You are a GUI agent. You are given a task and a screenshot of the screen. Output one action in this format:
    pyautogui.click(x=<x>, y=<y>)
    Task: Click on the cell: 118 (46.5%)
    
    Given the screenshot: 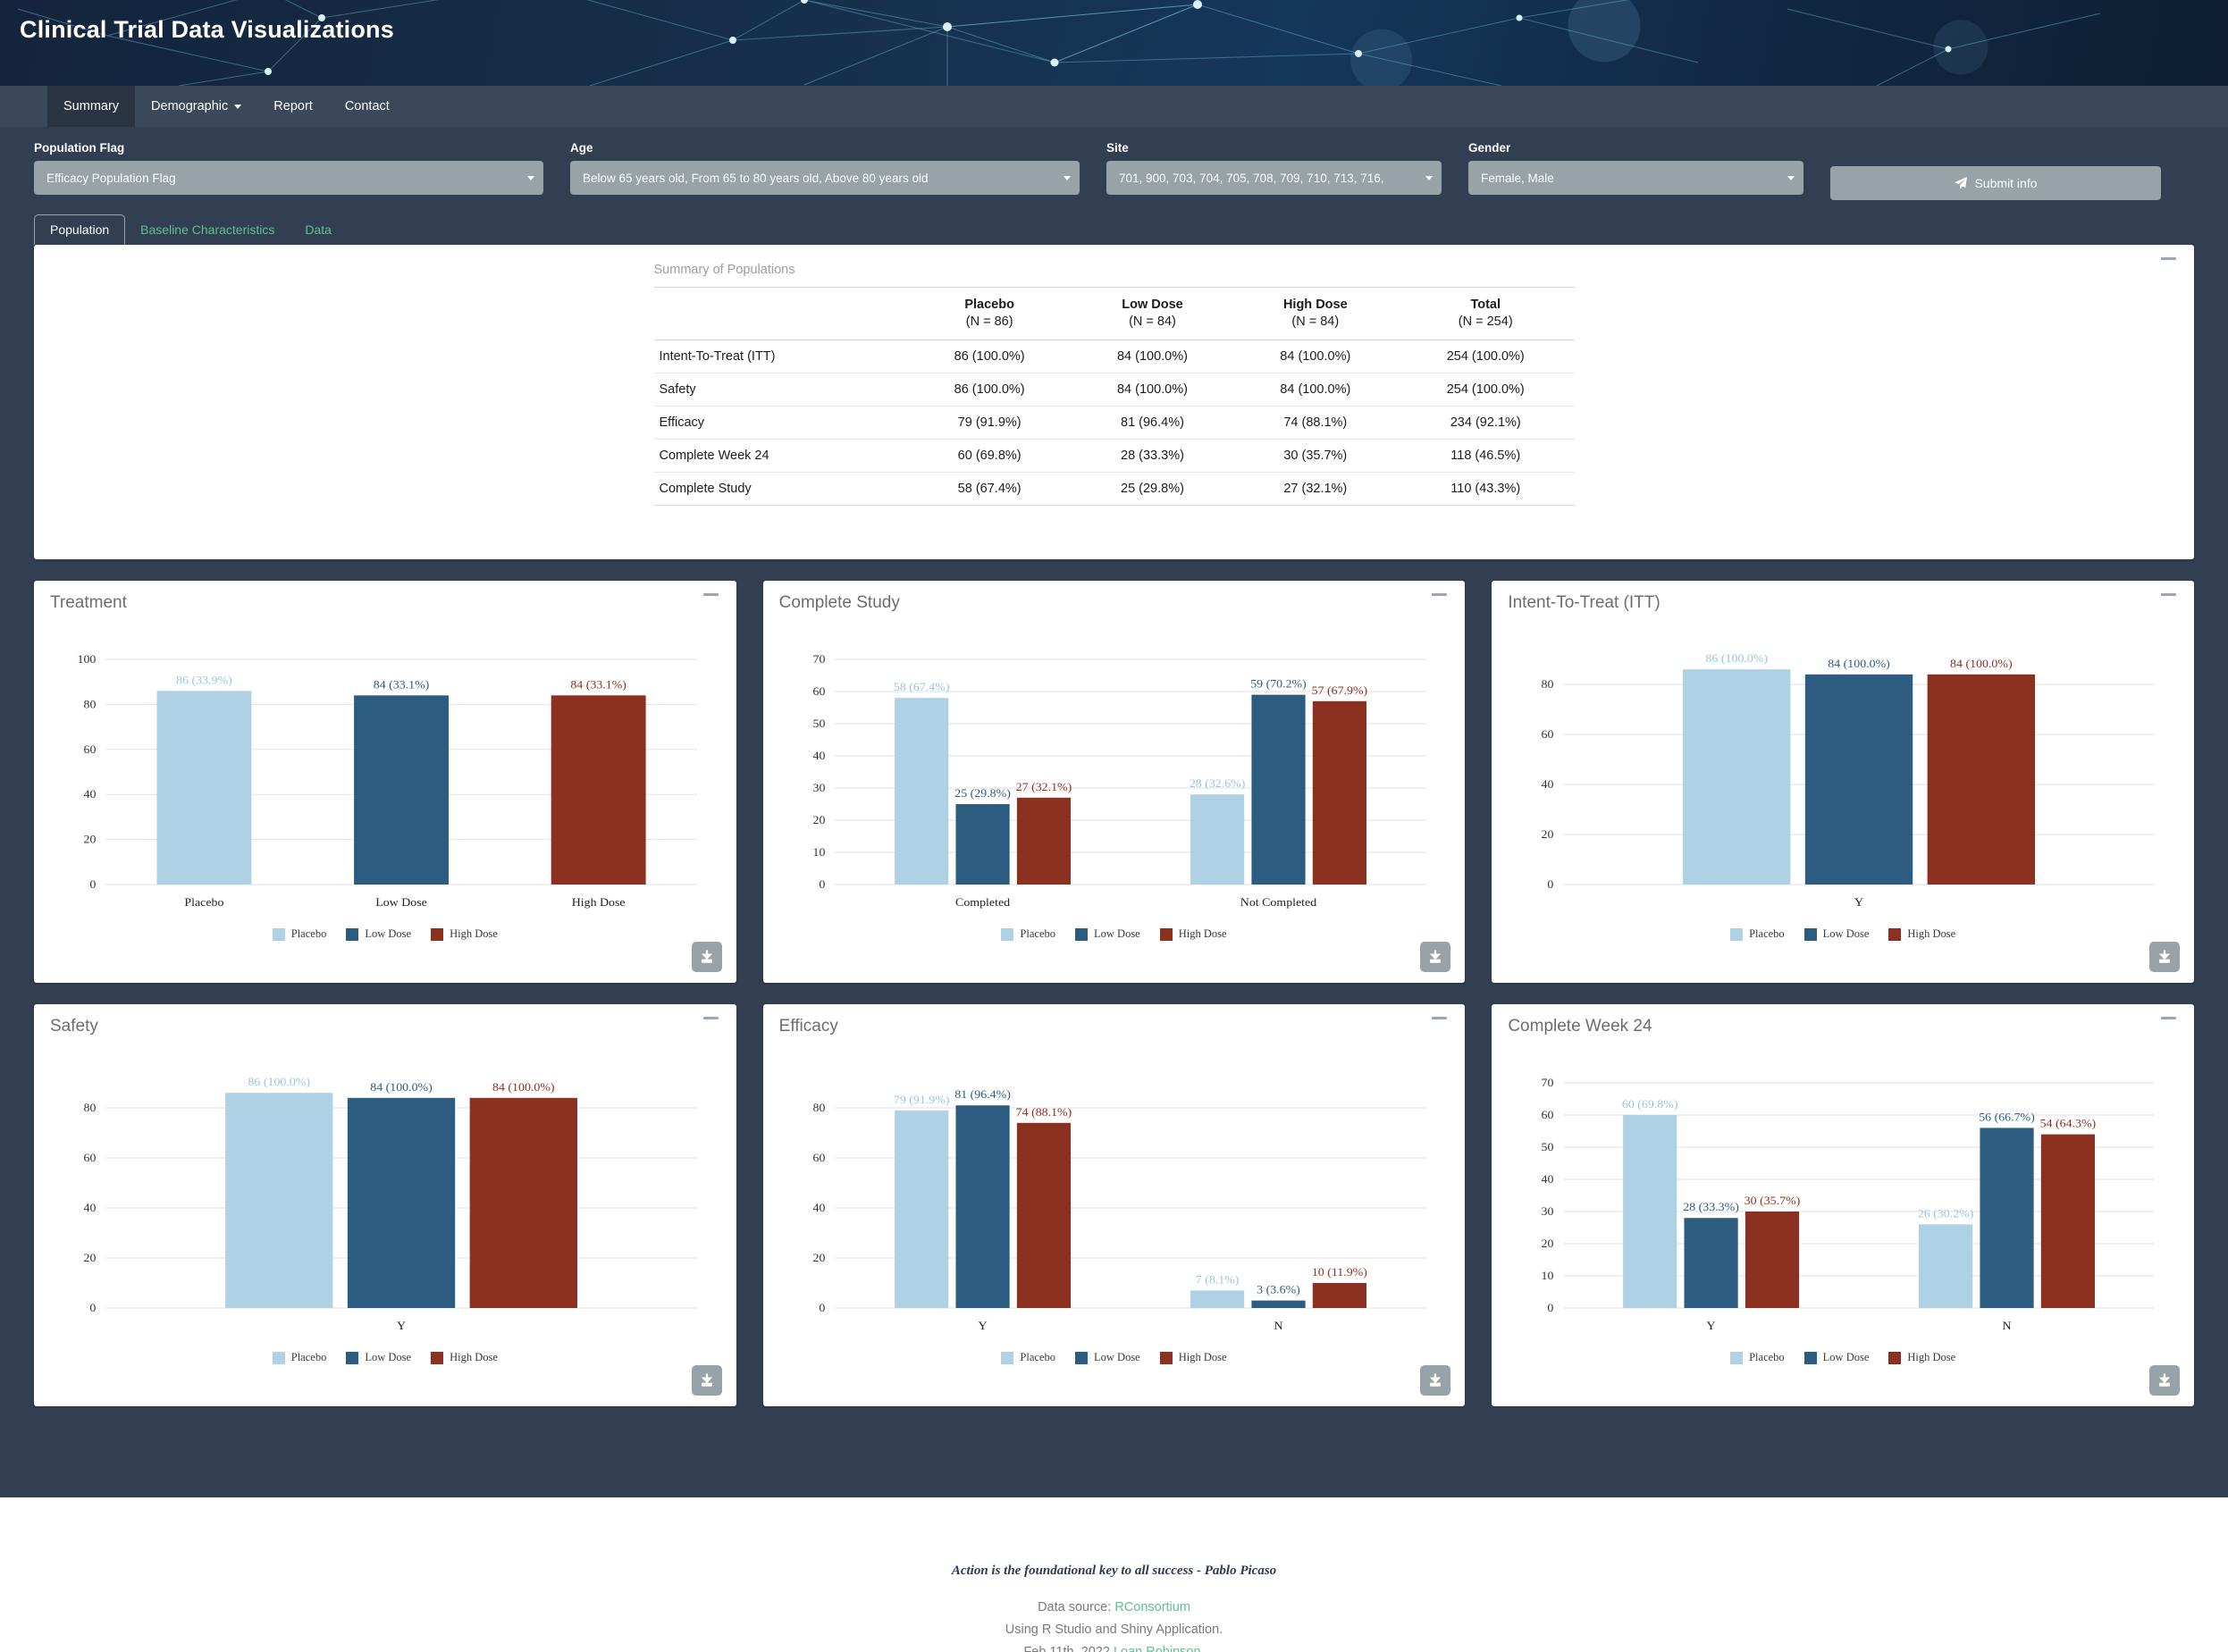 What is the action you would take?
    pyautogui.click(x=1485, y=456)
    